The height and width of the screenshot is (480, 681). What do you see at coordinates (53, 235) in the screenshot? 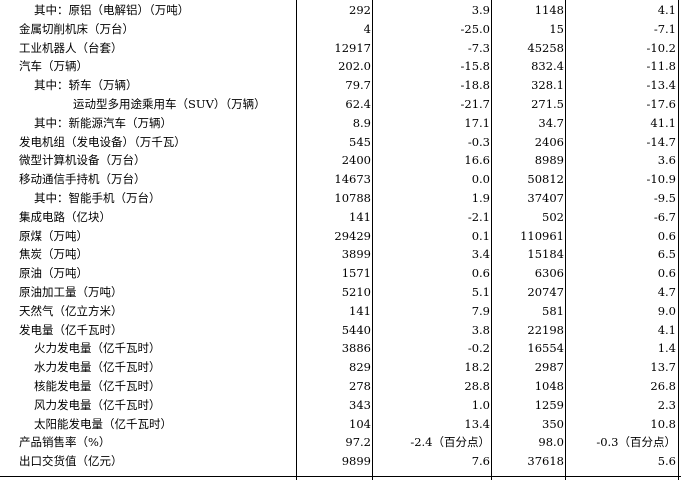
I see `row-label: 原煤（万吨）` at bounding box center [53, 235].